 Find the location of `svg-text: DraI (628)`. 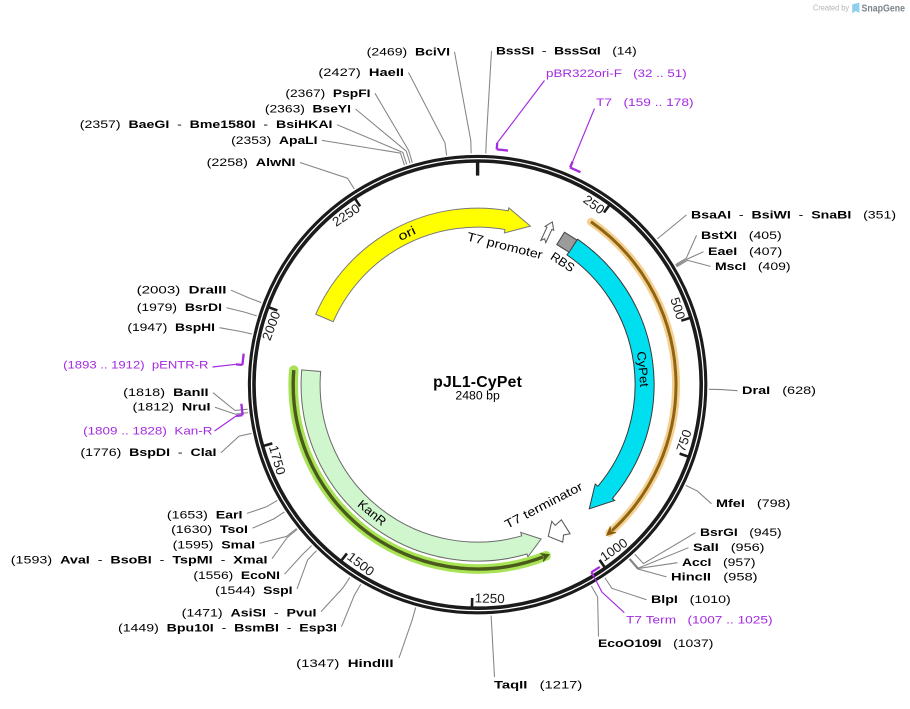

svg-text: DraI (628) is located at coordinates (779, 391).